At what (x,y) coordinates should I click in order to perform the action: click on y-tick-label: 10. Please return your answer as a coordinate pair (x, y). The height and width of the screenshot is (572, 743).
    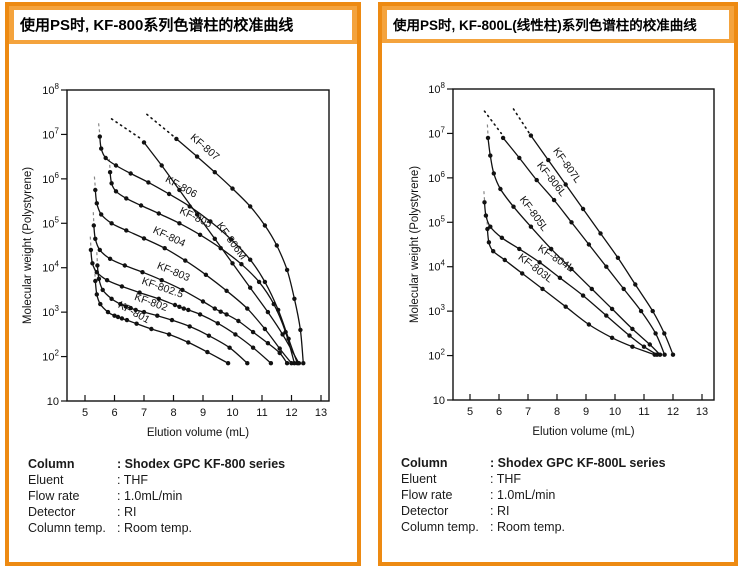
    Looking at the image, I should click on (53, 402).